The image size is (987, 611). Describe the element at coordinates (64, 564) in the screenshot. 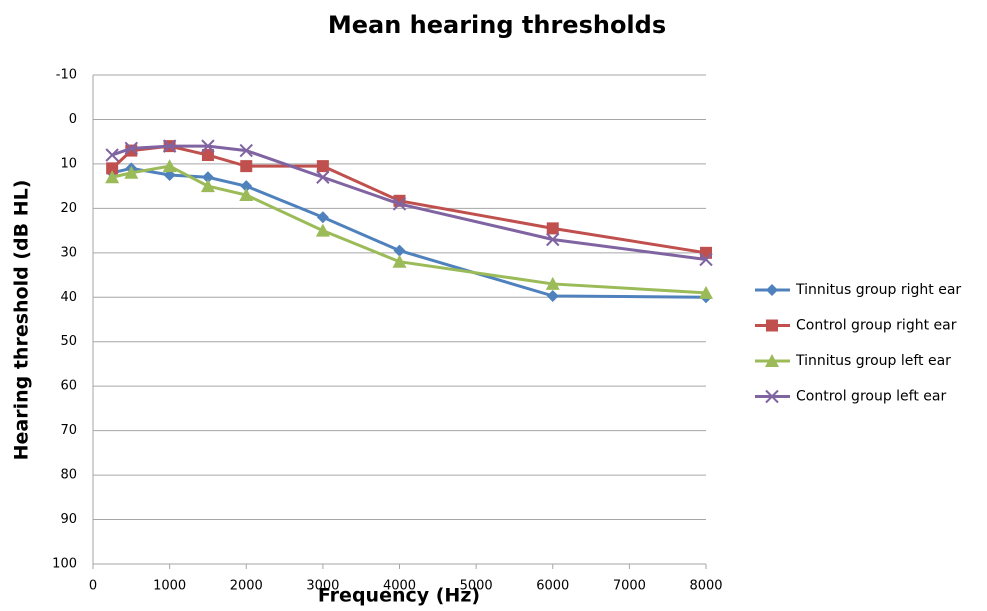

I see `y-tick-label: 100` at that location.